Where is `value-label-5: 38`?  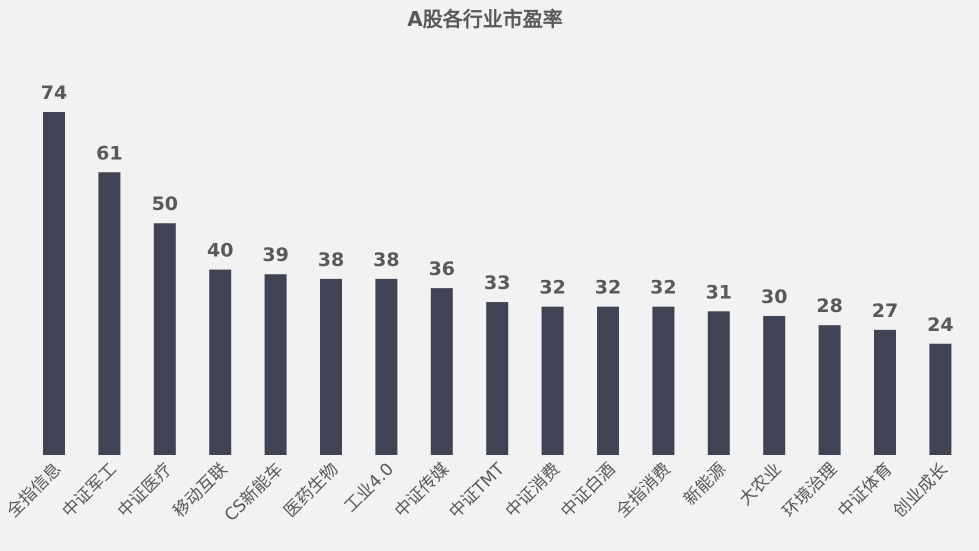 value-label-5: 38 is located at coordinates (331, 260).